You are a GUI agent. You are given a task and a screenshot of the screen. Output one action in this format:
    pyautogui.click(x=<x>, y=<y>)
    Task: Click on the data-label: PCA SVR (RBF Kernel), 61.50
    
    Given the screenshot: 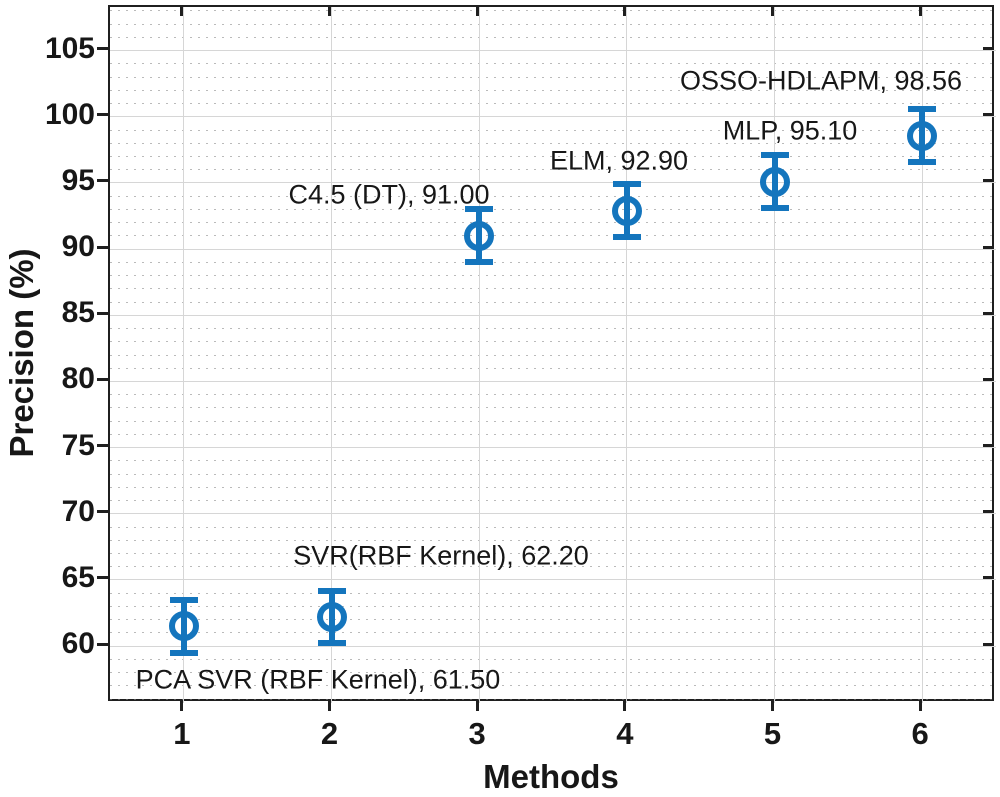 What is the action you would take?
    pyautogui.click(x=318, y=679)
    